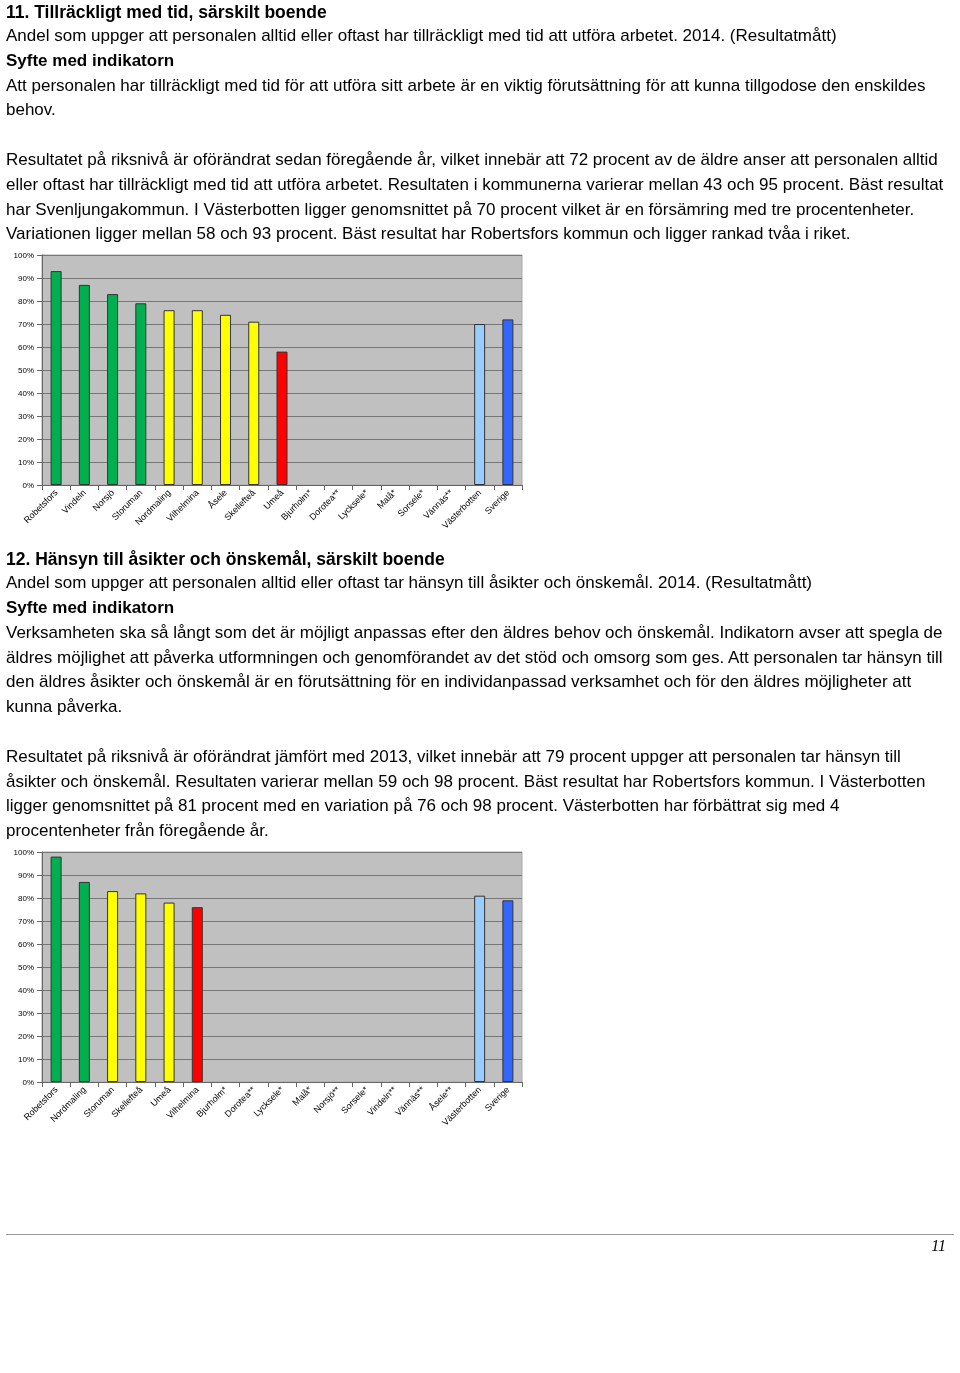 Image resolution: width=960 pixels, height=1373 pixels. Describe the element at coordinates (410, 583) in the screenshot. I see `chart-subtitle: Andel som uppger att personalen alltid eller oftast tar hänsyn till åsikter och önskemål. 2014. (Resultatmått)` at that location.